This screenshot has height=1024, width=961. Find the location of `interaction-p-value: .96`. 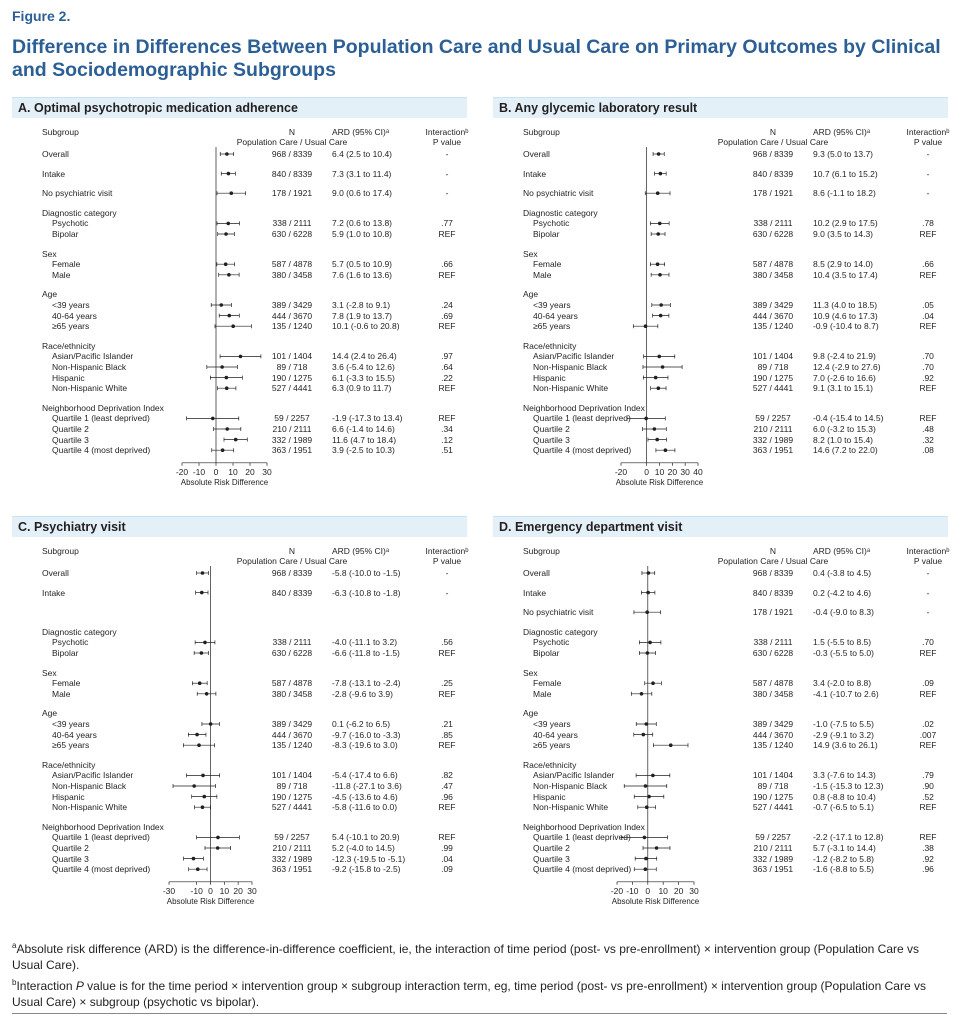

interaction-p-value: .96 is located at coordinates (928, 869).